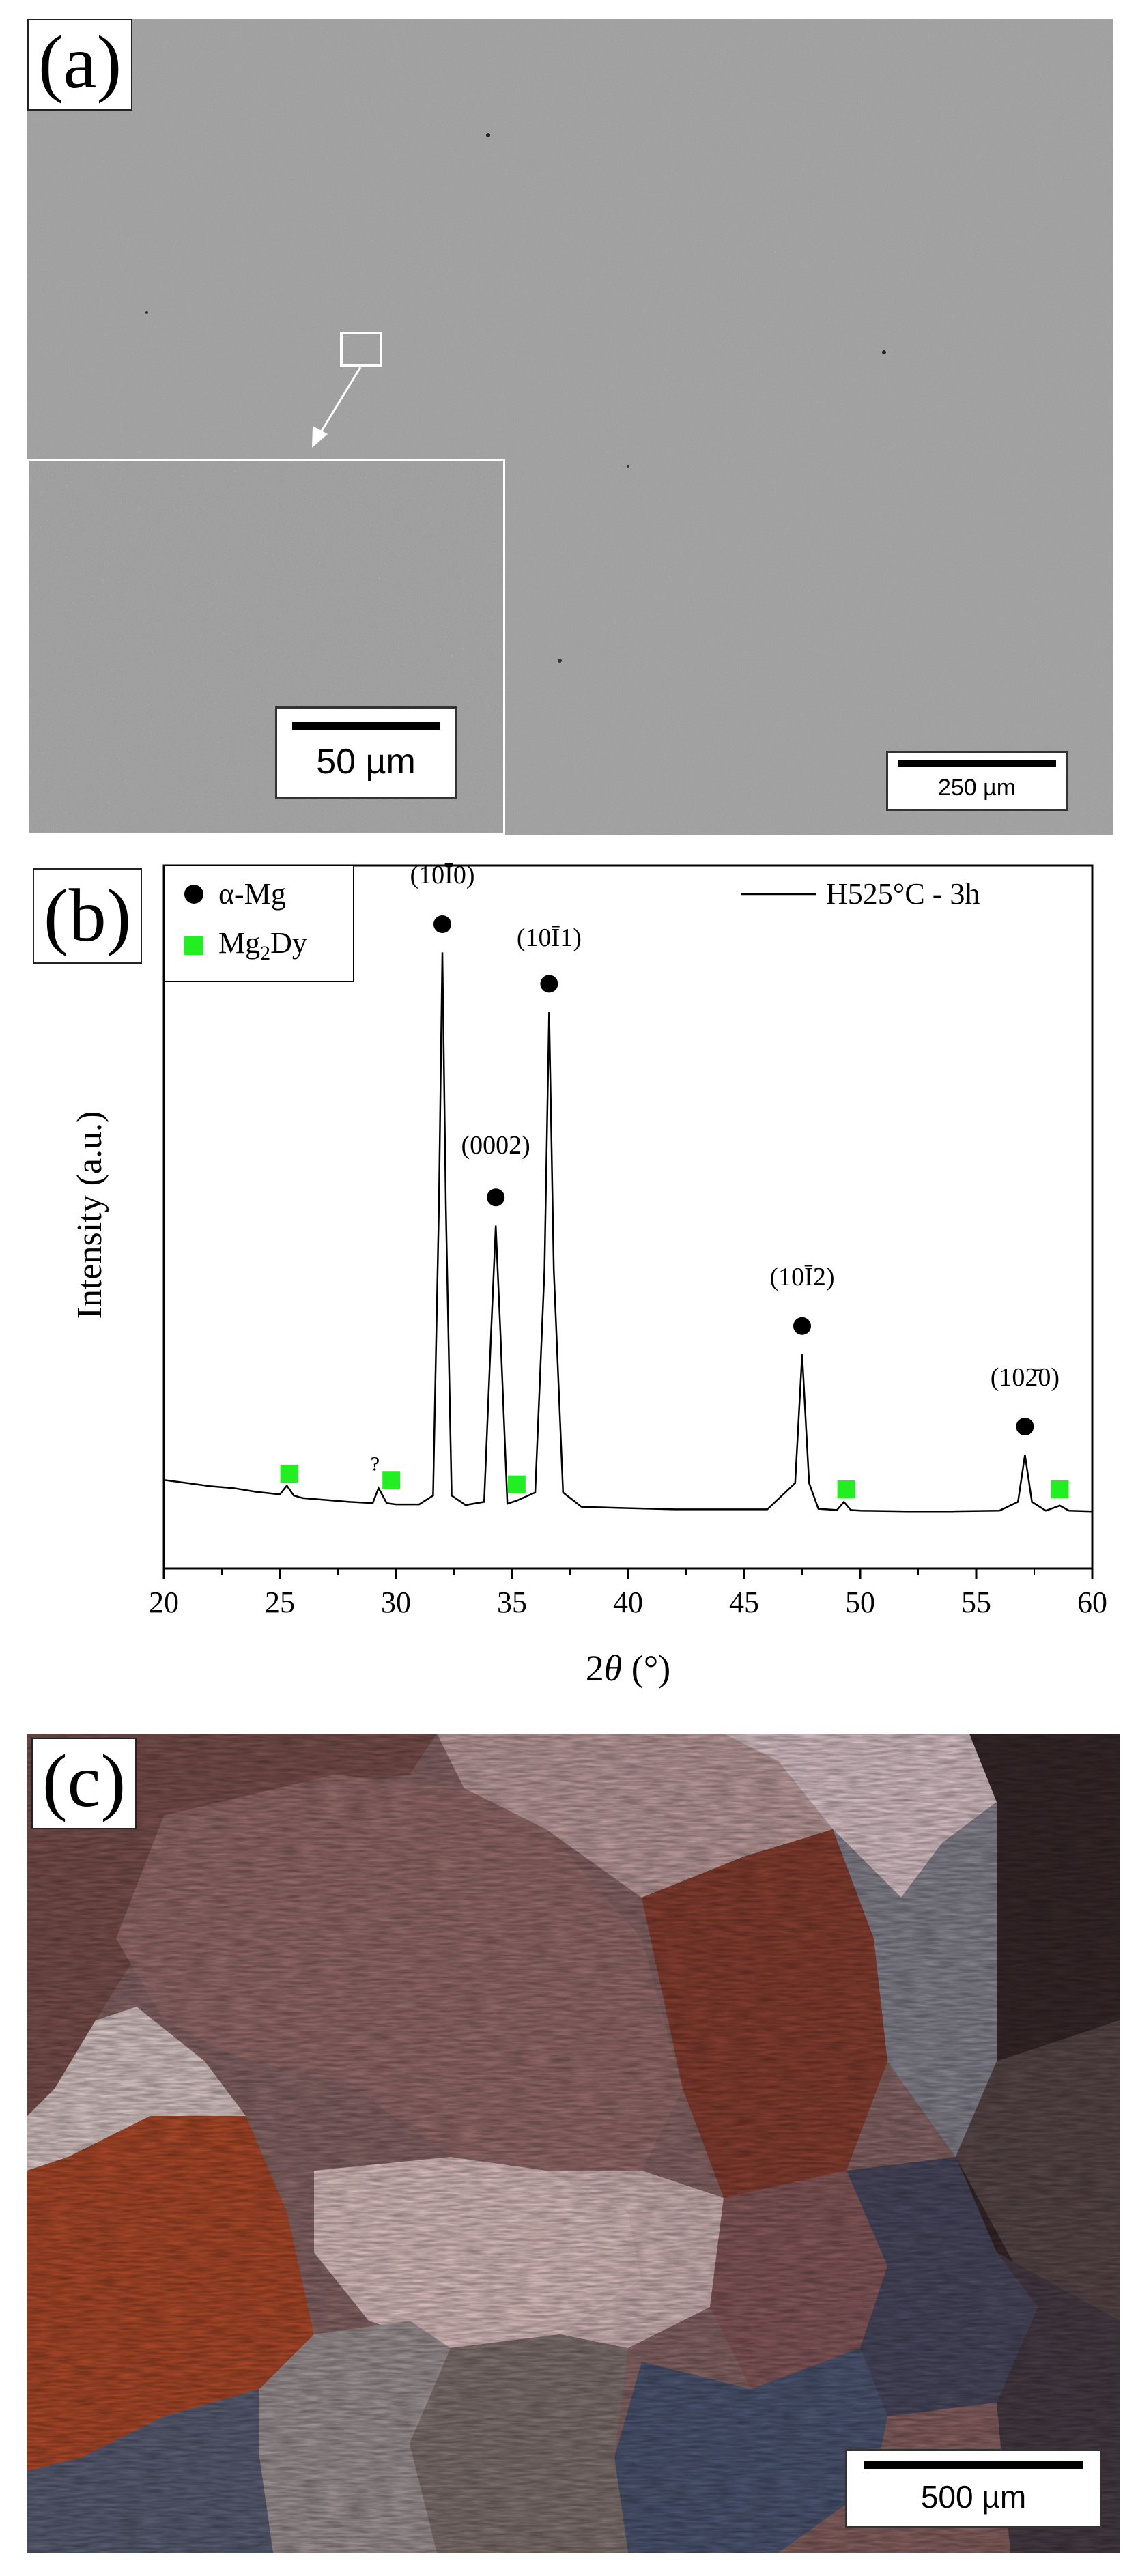  Describe the element at coordinates (361, 349) in the screenshot. I see `roi-box` at that location.